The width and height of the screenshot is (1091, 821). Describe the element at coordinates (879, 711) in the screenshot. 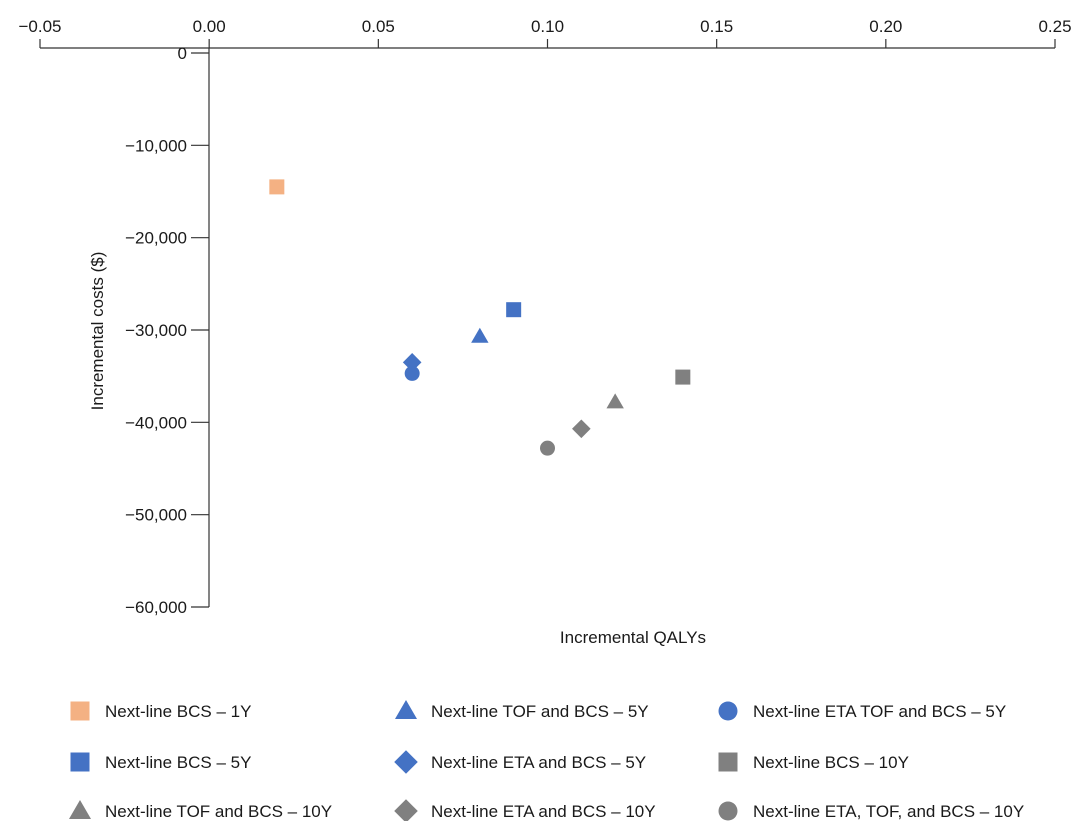

I see `legend-item-label: Next-line ETA TOF and BCS – 5Y` at that location.